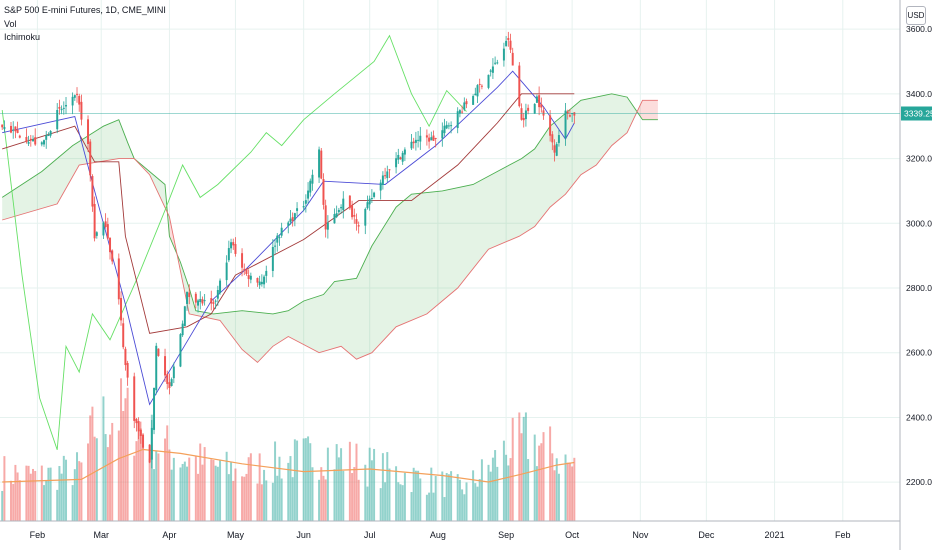 This screenshot has height=550, width=932. Describe the element at coordinates (169, 535) in the screenshot. I see `x-tick-label: Apr` at that location.